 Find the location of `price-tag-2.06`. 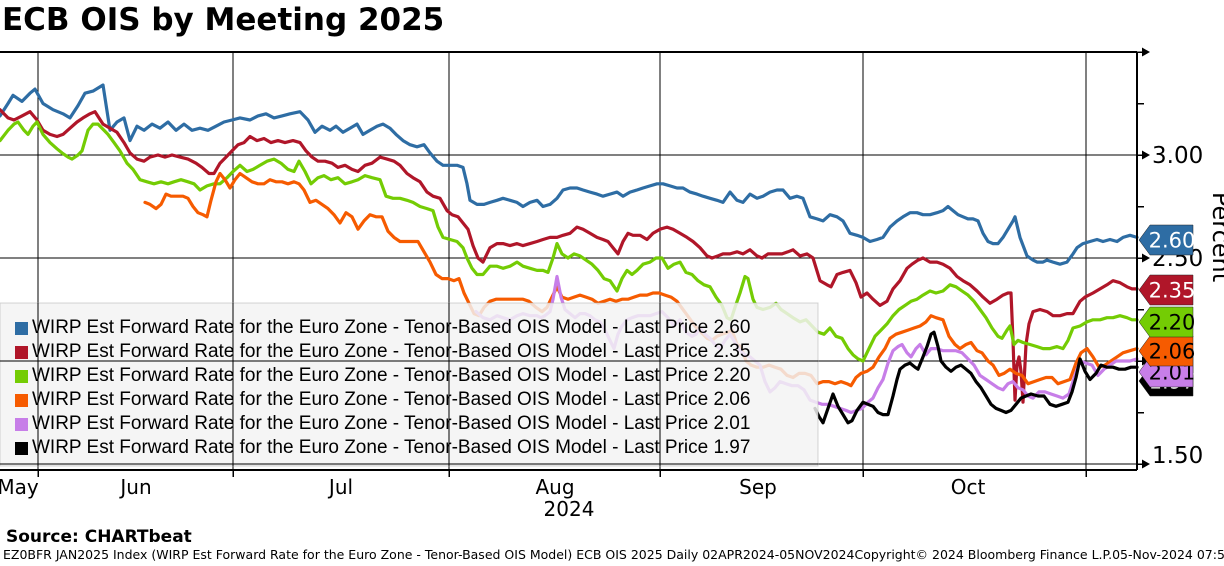

price-tag-2.06 is located at coordinates (1166, 351).